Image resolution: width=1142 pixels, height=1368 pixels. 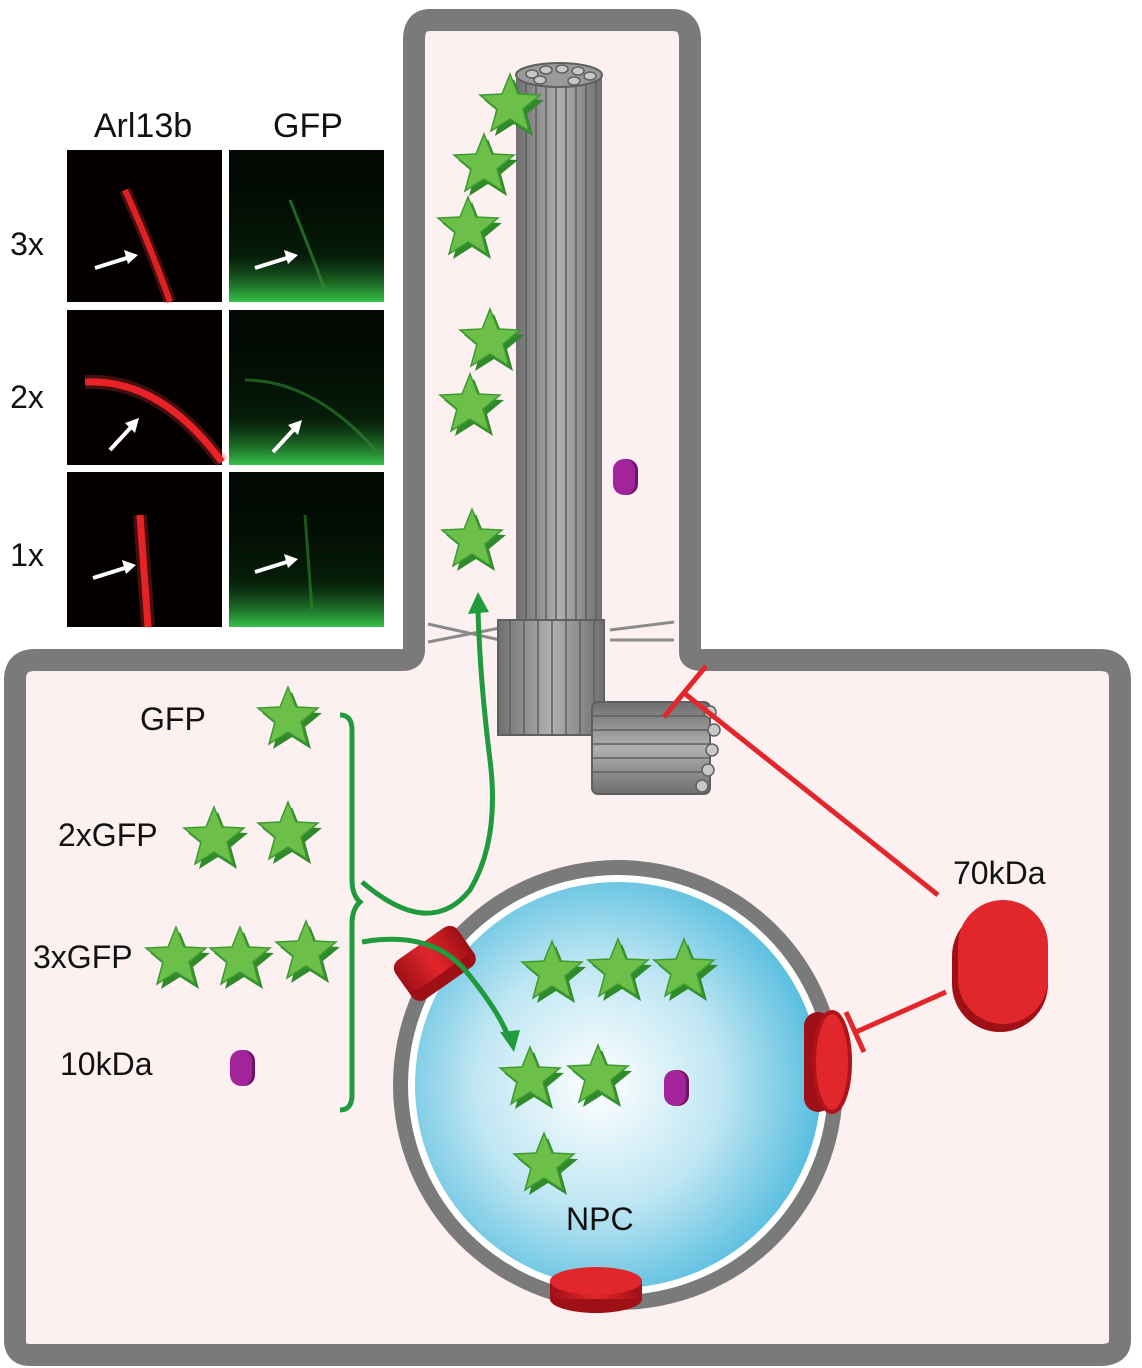 I want to click on image-arl13b-2x, so click(x=147, y=388).